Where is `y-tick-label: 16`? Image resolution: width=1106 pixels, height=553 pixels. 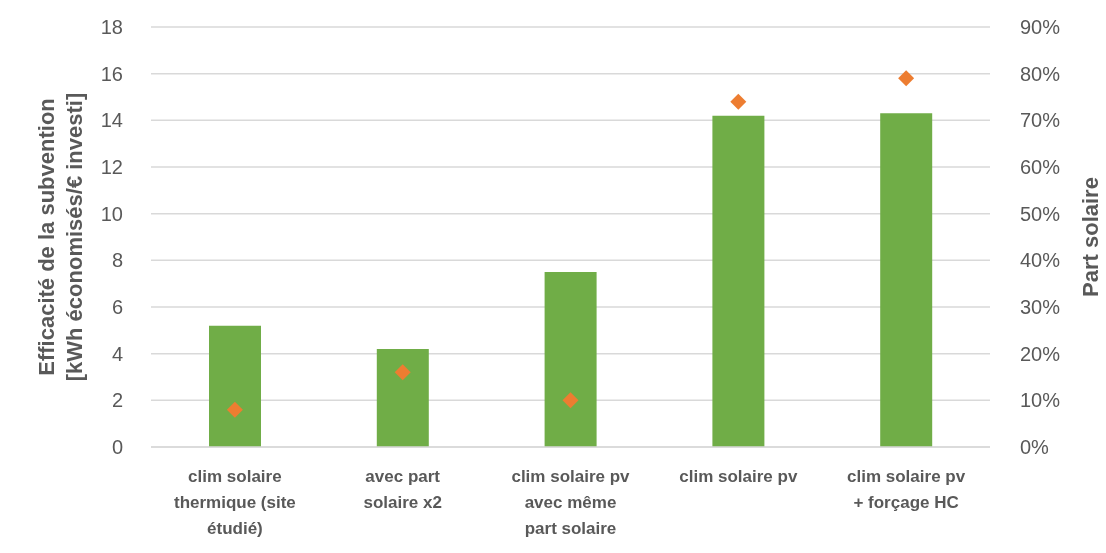 y-tick-label: 16 is located at coordinates (111, 73).